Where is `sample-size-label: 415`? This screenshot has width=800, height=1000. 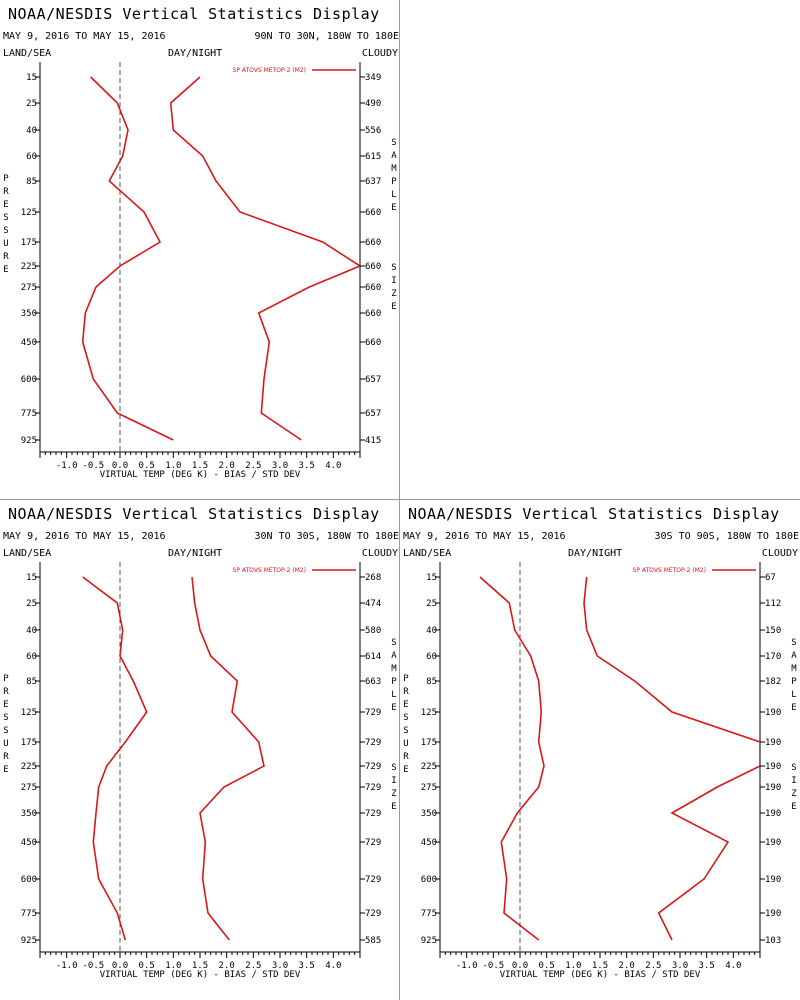 sample-size-label: 415 is located at coordinates (373, 441).